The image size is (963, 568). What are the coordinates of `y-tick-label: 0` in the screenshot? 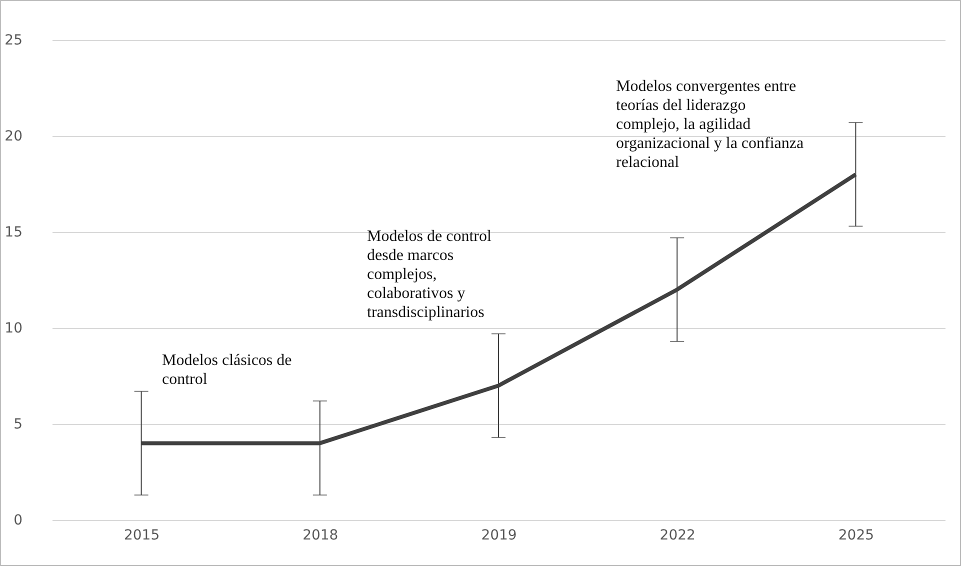 It's located at (18, 520).